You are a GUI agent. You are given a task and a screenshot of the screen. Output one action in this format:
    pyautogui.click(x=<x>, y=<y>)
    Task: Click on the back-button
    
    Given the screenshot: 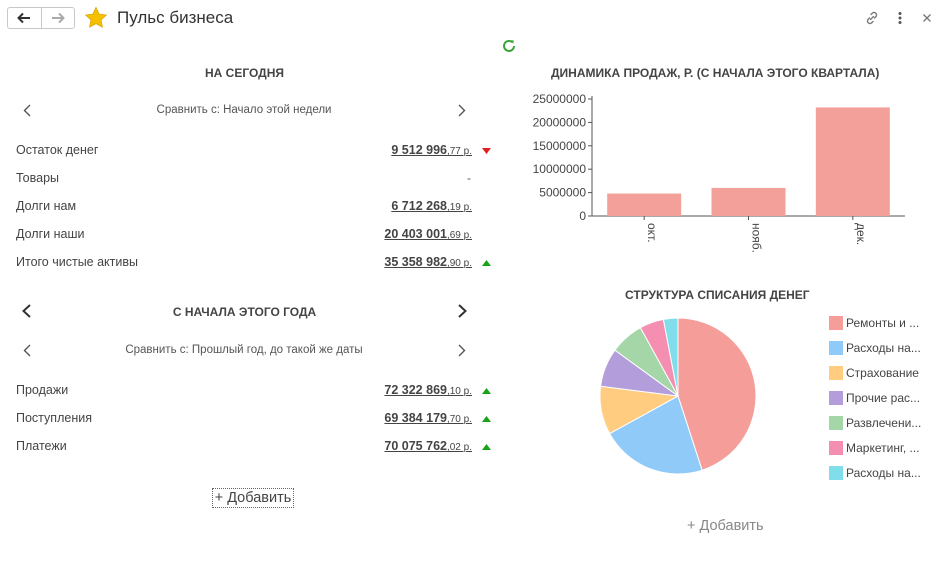 What is the action you would take?
    pyautogui.click(x=24, y=18)
    